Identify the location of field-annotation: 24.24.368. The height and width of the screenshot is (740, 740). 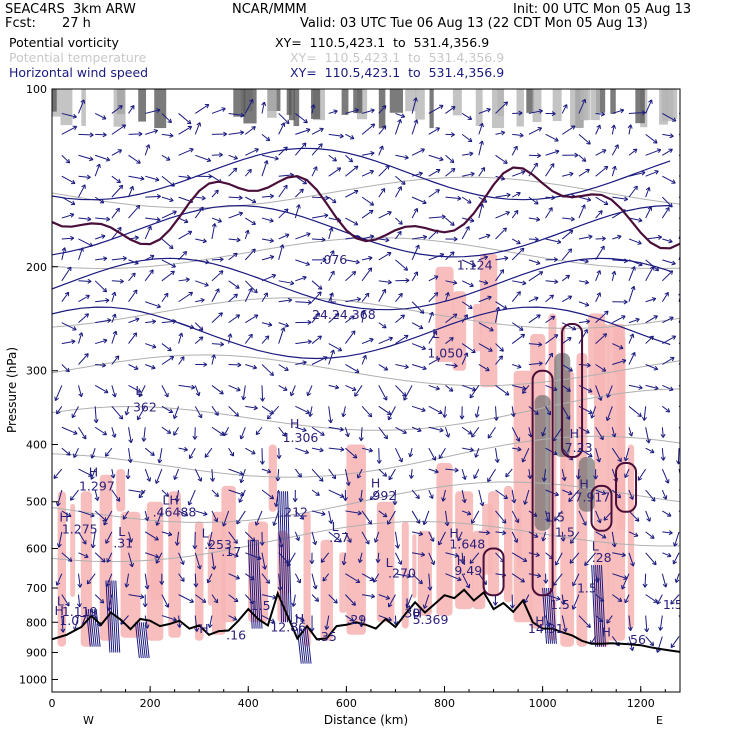
(344, 314).